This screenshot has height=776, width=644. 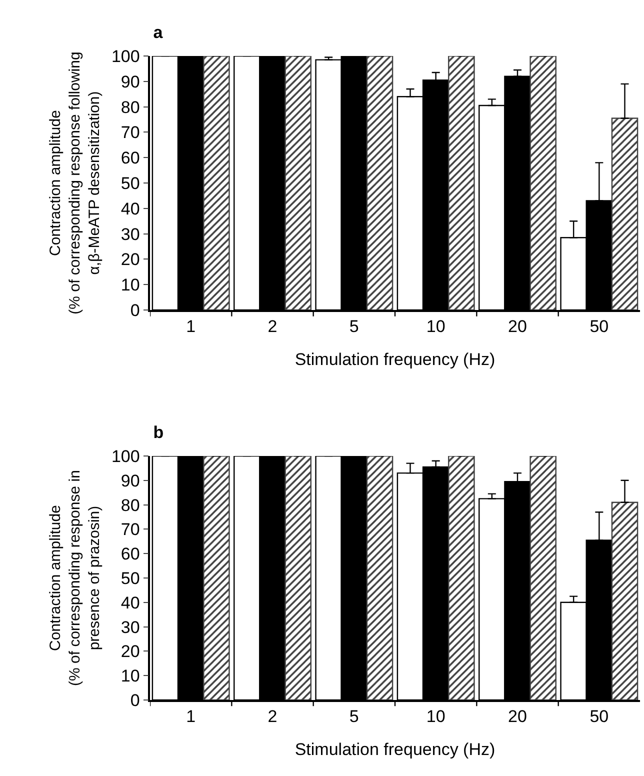 I want to click on chart-title: a, so click(x=158, y=32).